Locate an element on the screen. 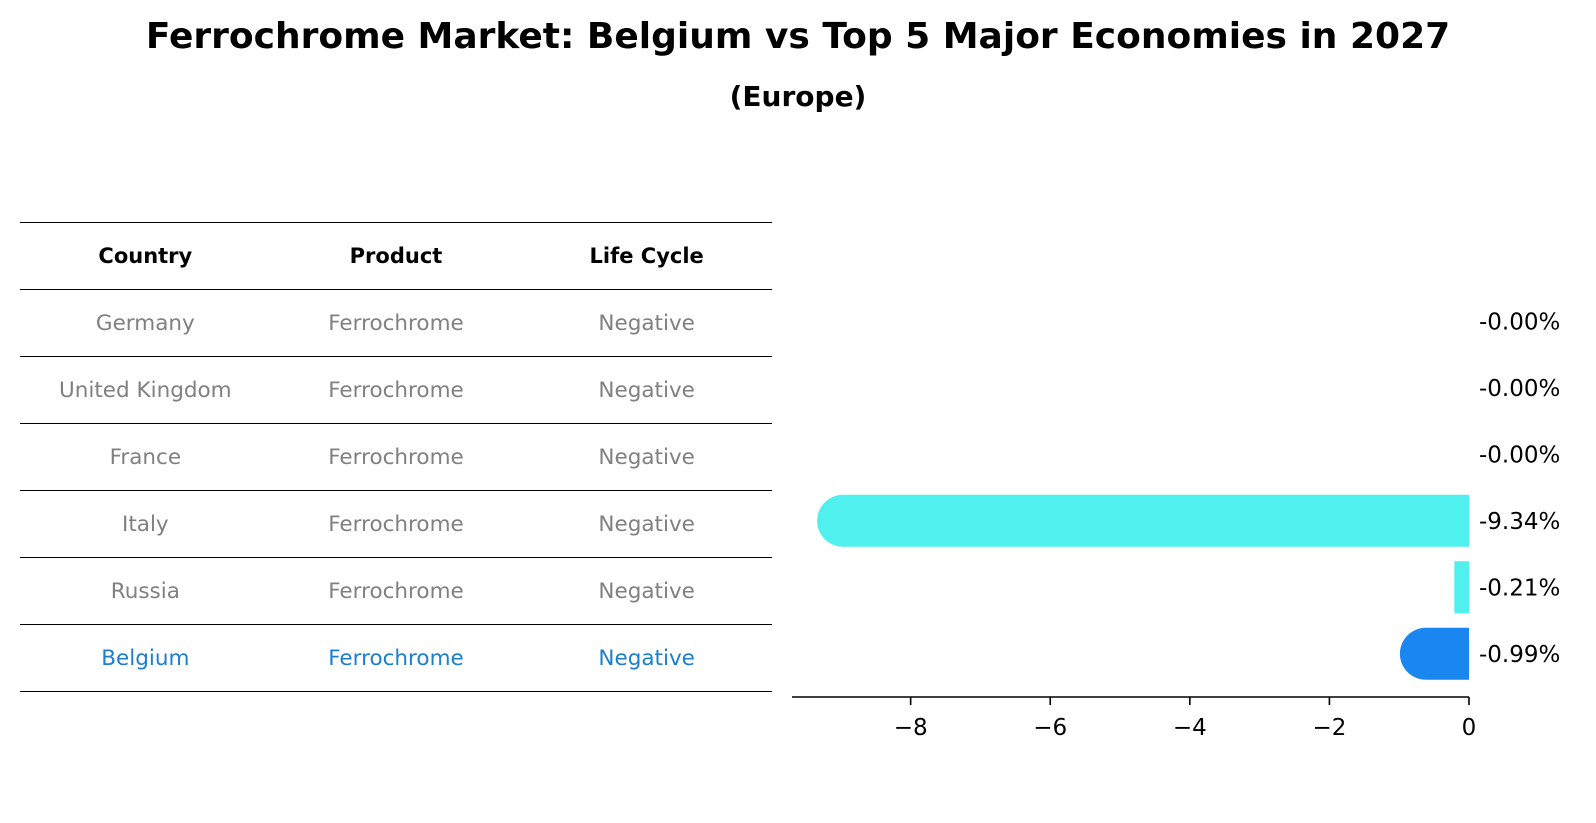 The image size is (1596, 823). x-tick-label: −4 is located at coordinates (1190, 728).